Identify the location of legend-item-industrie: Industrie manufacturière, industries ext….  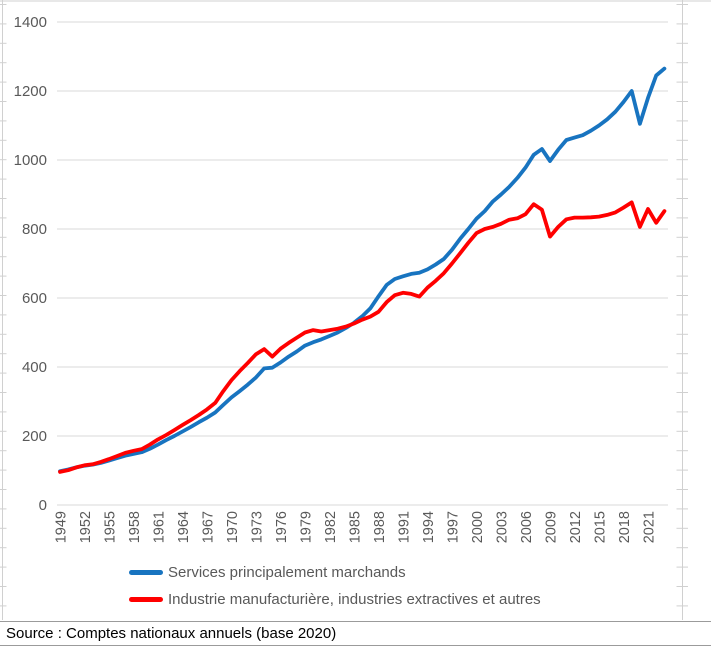
(335, 599).